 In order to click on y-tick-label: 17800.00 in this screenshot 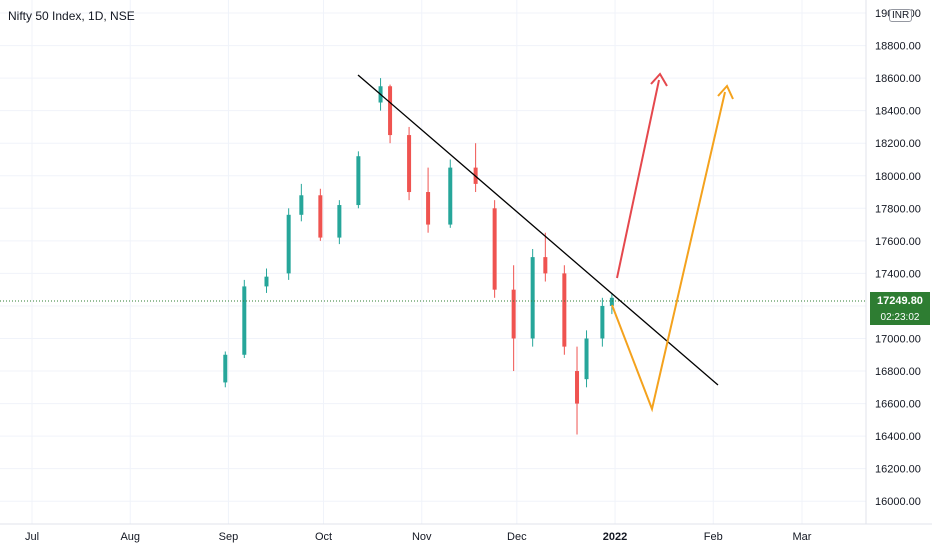, I will do `click(898, 209)`.